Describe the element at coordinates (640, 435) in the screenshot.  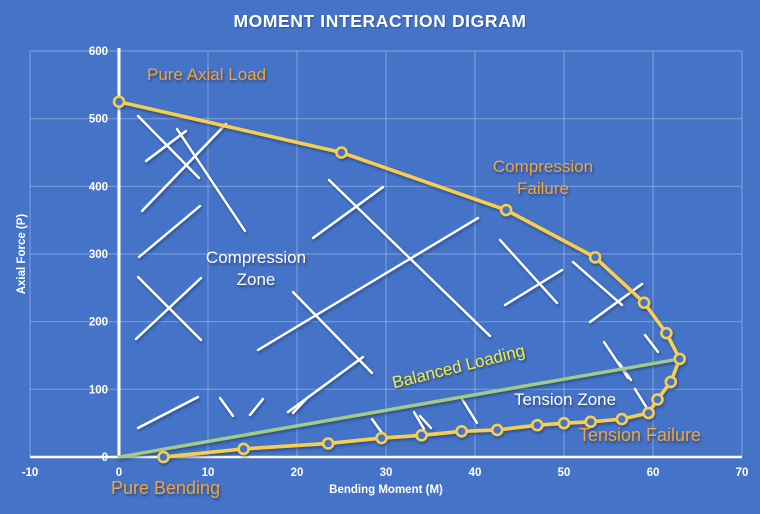
I see `tension-failure-label: Tension Failure` at that location.